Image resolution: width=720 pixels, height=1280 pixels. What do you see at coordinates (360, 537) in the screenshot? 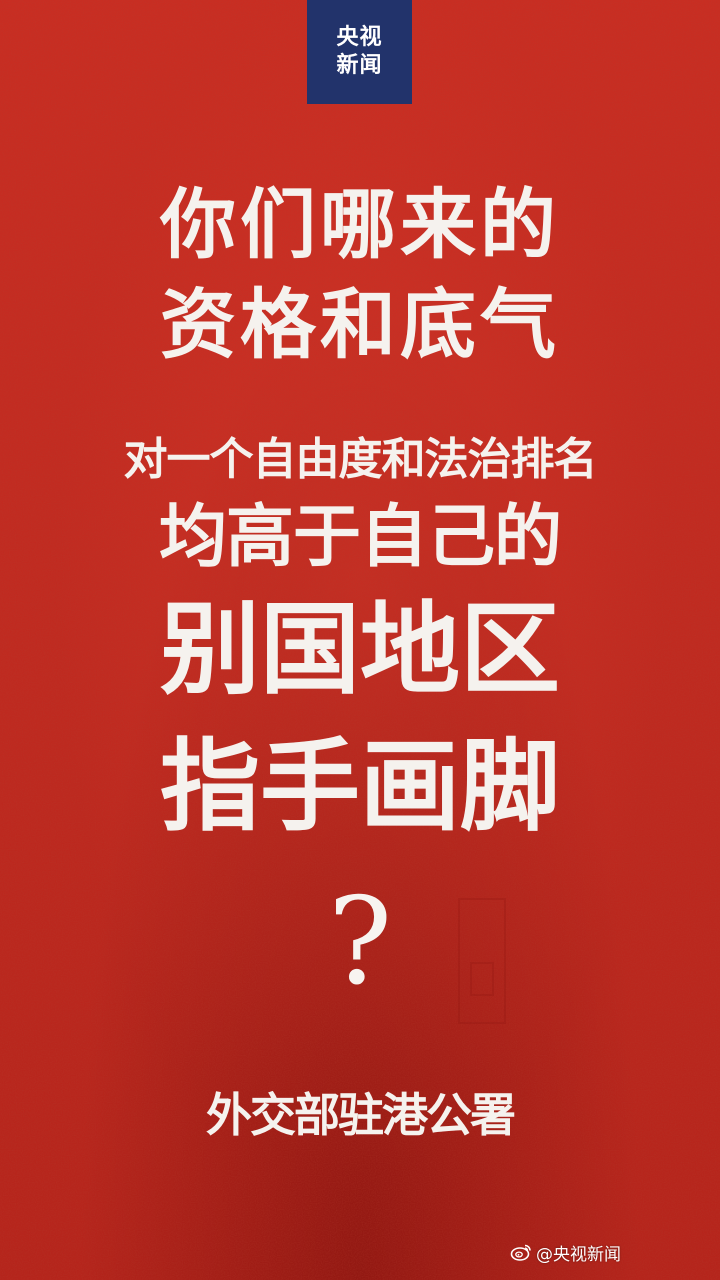
I see `headline-line-4: 均高于自己的` at bounding box center [360, 537].